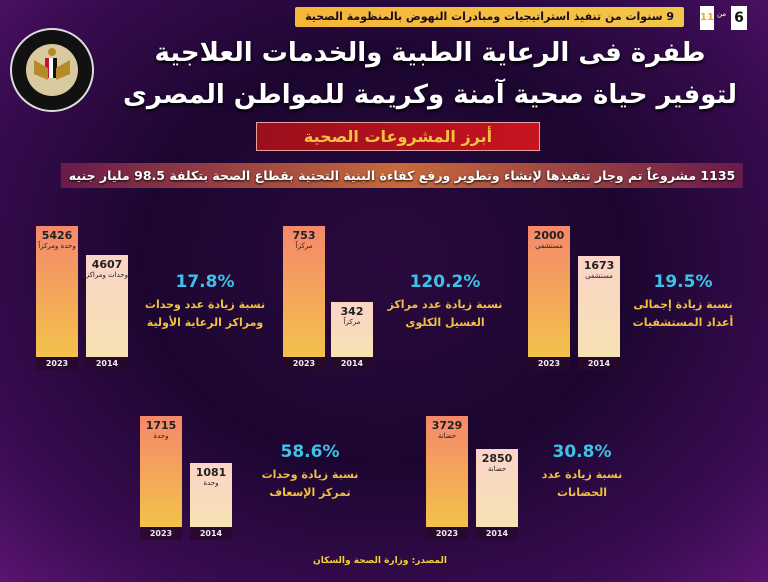 This screenshot has height=582, width=768. I want to click on bar-value: 753, so click(304, 235).